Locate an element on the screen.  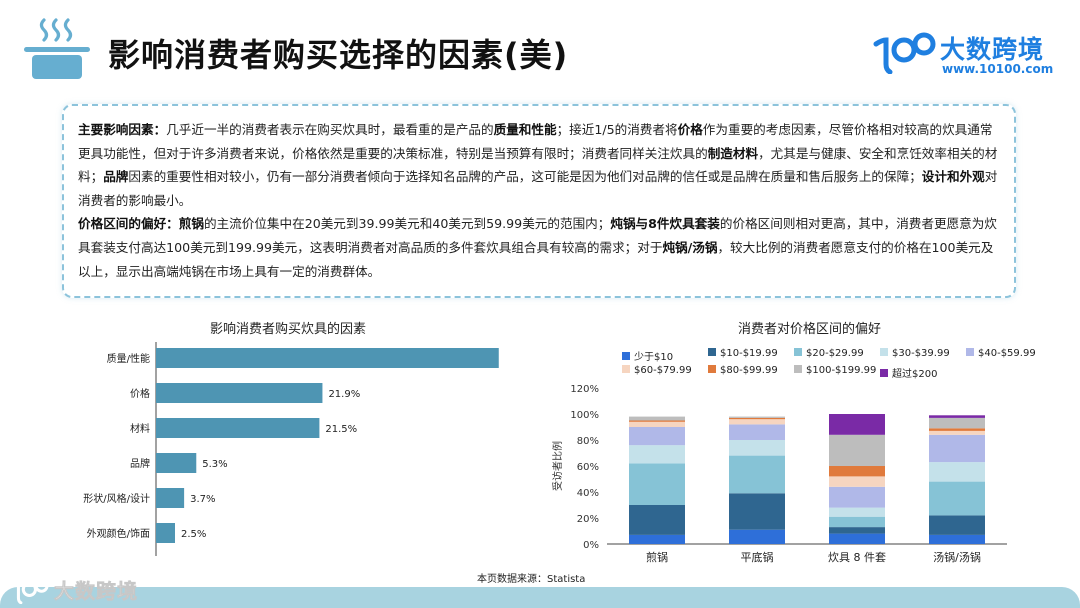
cooking-pot-icon is located at coordinates (57, 48).